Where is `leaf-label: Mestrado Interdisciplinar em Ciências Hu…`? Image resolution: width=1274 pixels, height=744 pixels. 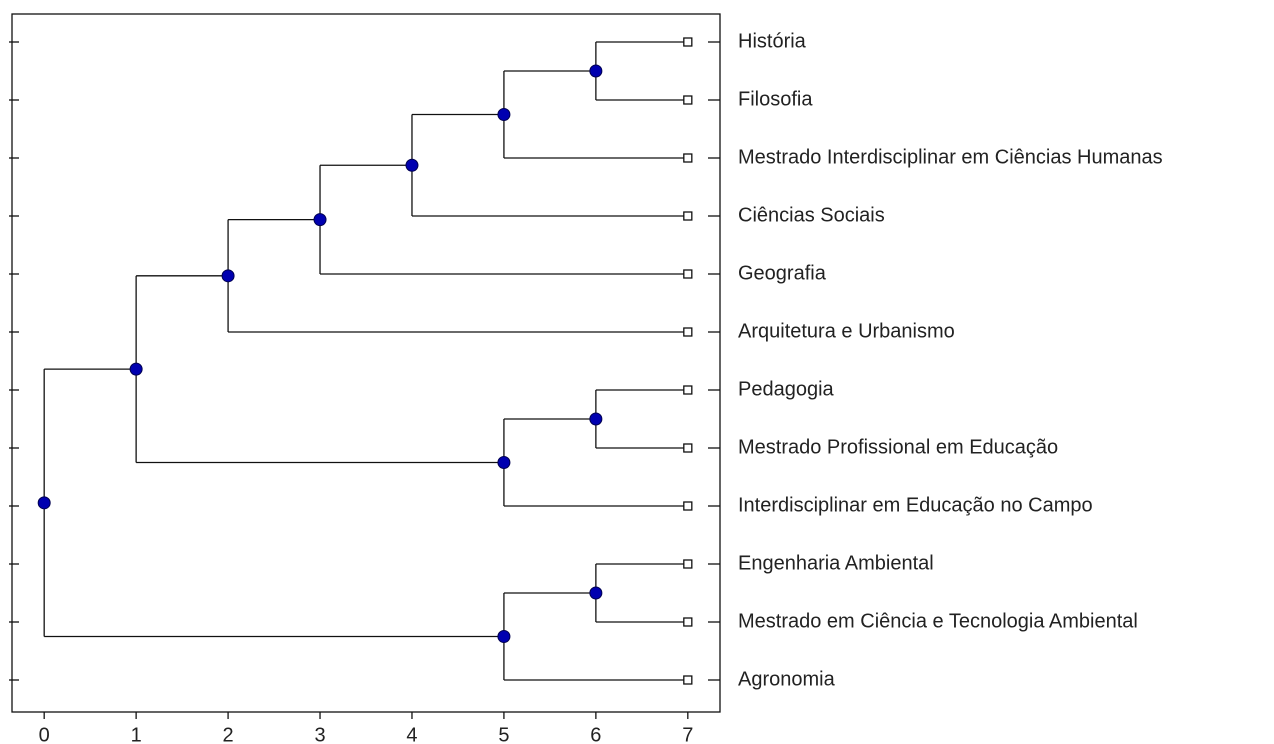
leaf-label: Mestrado Interdisciplinar em Ciências Hu… is located at coordinates (950, 157).